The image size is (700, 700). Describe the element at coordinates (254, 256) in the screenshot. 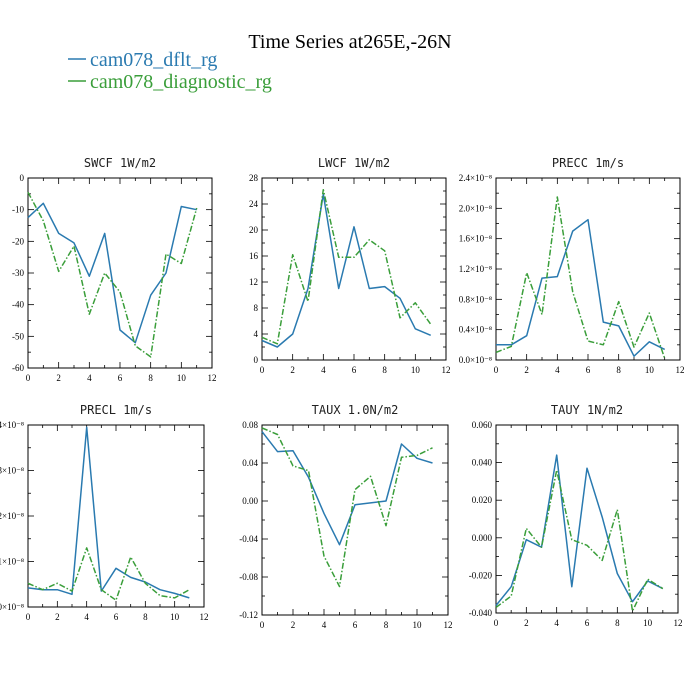

I see `ytick-label: 16` at that location.